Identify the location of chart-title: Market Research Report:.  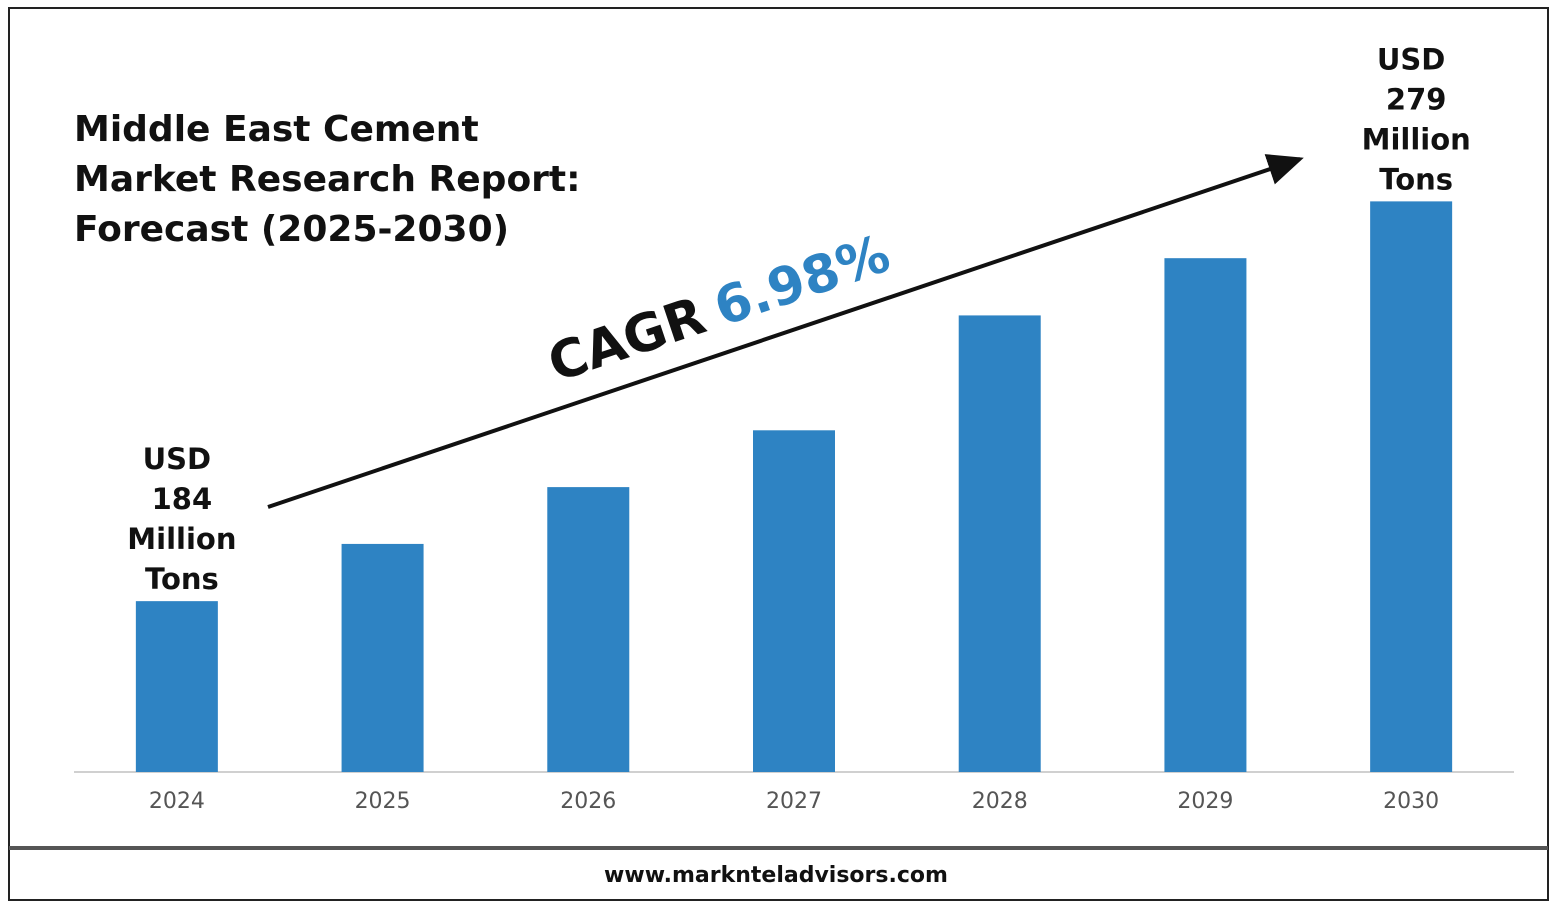
(327, 179).